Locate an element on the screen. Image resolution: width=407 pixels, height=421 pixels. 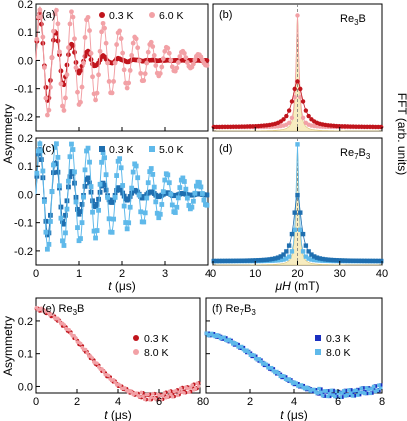
legend-entry: 5.0 K is located at coordinates (171, 150).